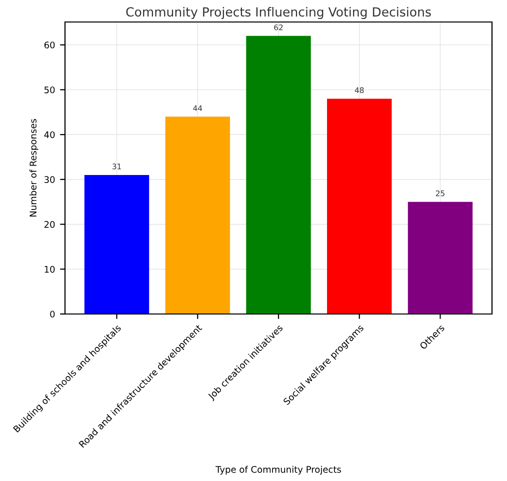 The image size is (507, 481). What do you see at coordinates (49, 224) in the screenshot?
I see `y-tick-label: 20` at bounding box center [49, 224].